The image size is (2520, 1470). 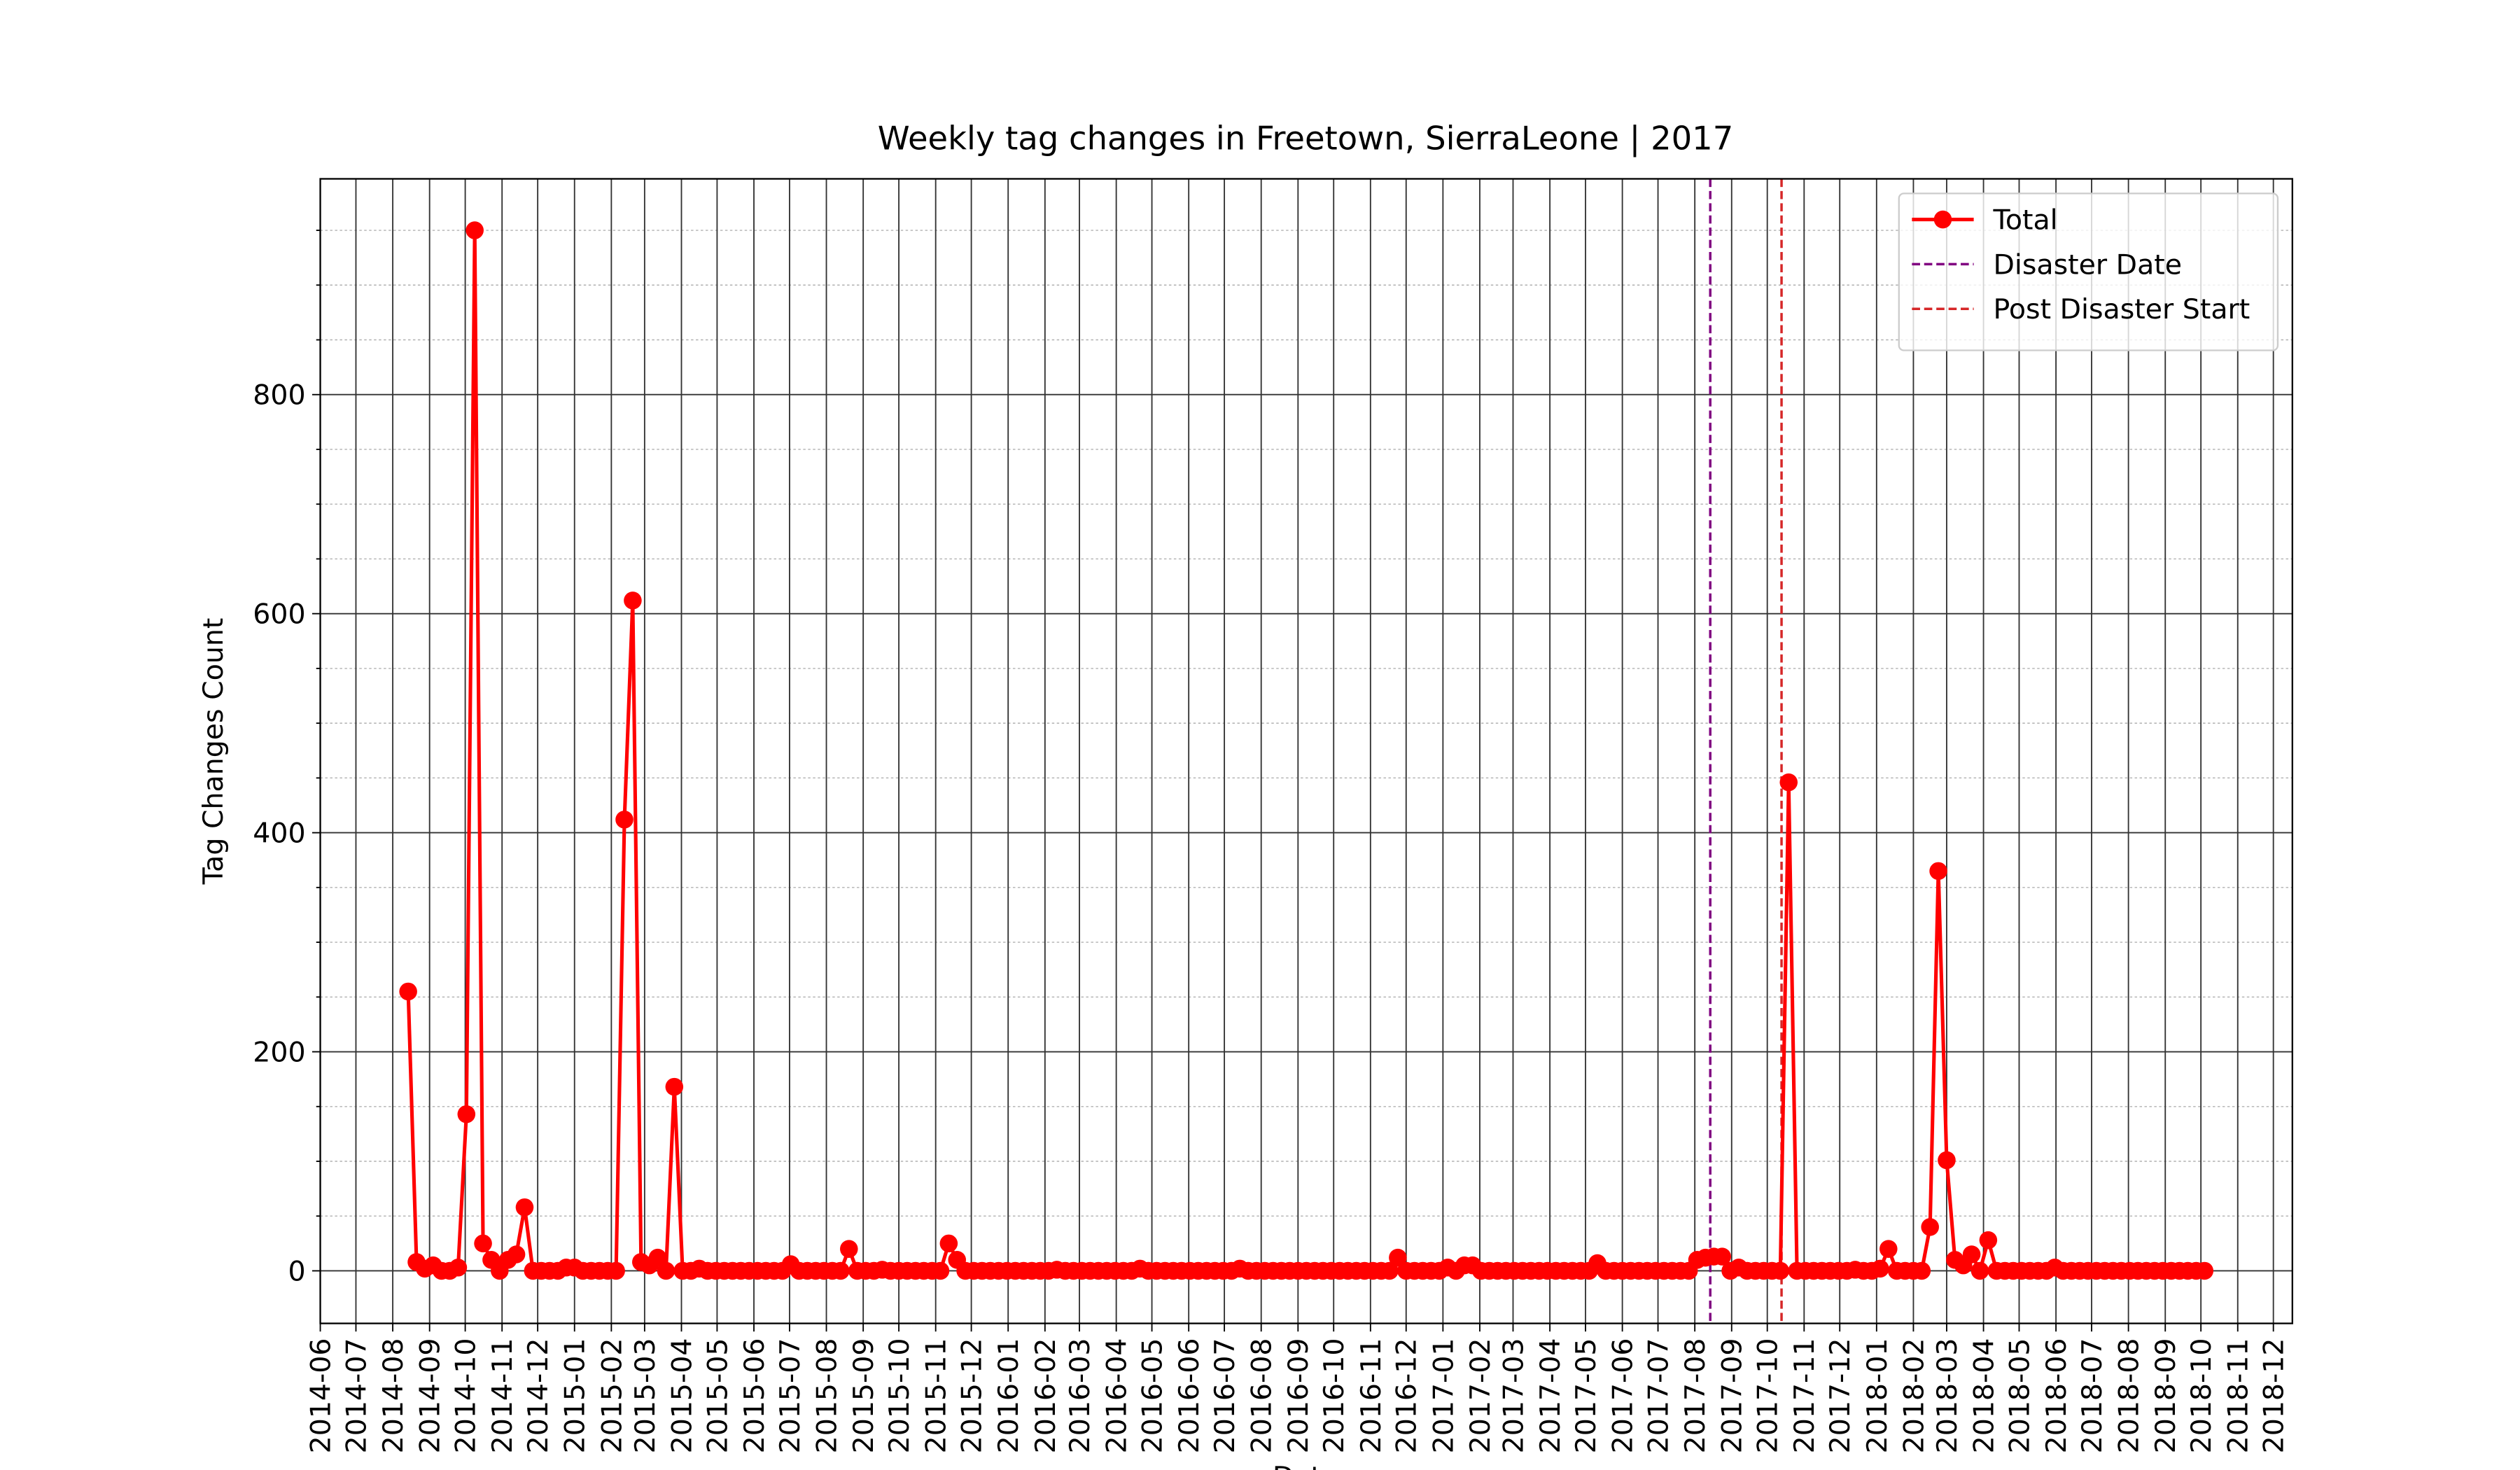 I want to click on x-tick-label: 2015-05, so click(x=717, y=1395).